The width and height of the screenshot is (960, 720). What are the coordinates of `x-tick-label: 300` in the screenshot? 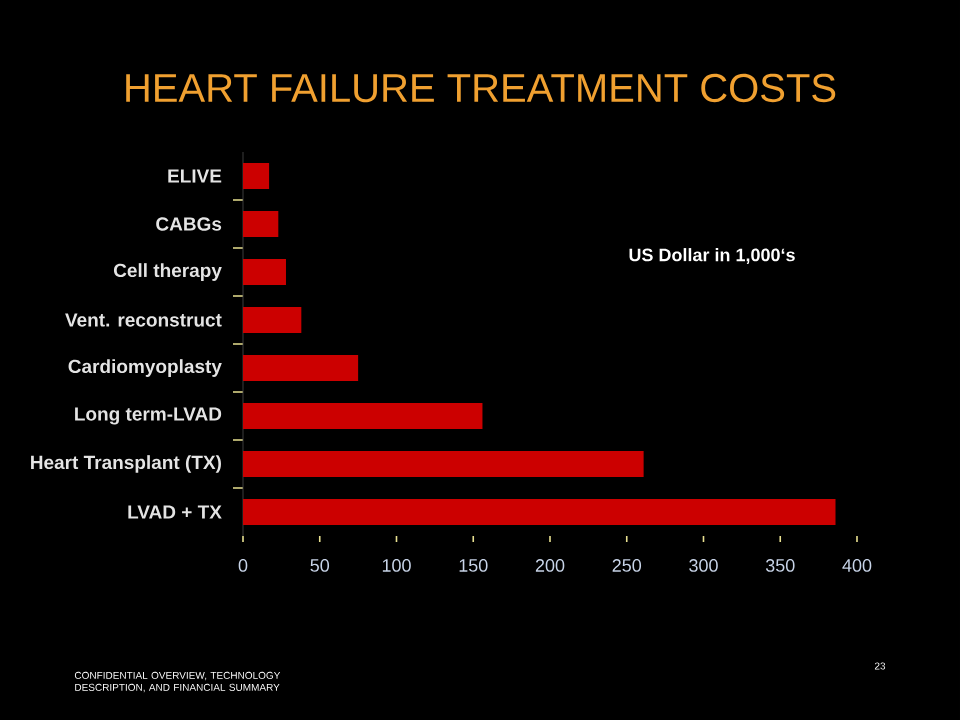 It's located at (703, 565).